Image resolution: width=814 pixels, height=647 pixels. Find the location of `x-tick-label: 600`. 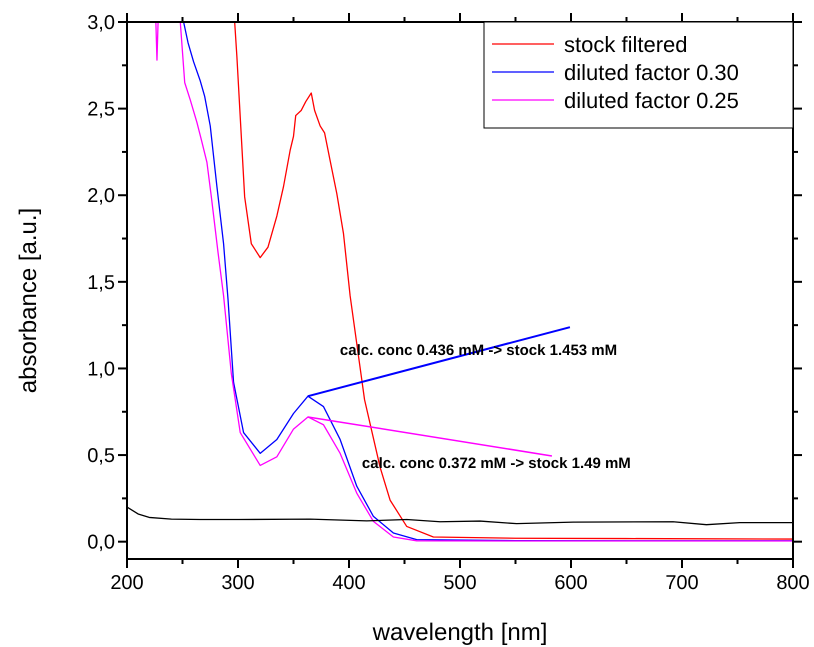

x-tick-label: 600 is located at coordinates (571, 583).